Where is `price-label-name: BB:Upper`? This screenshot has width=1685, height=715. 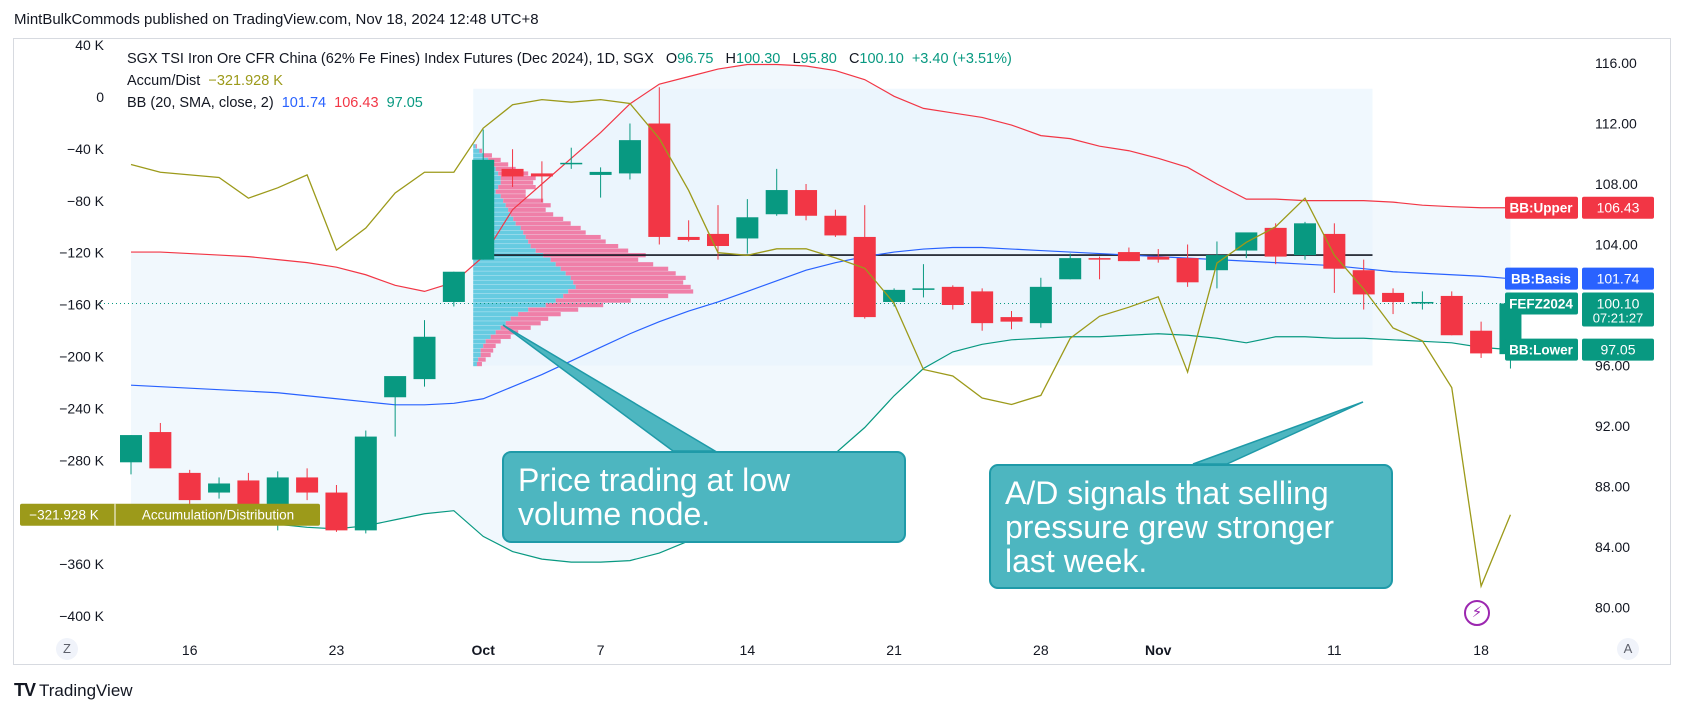
price-label-name: BB:Upper is located at coordinates (1542, 208).